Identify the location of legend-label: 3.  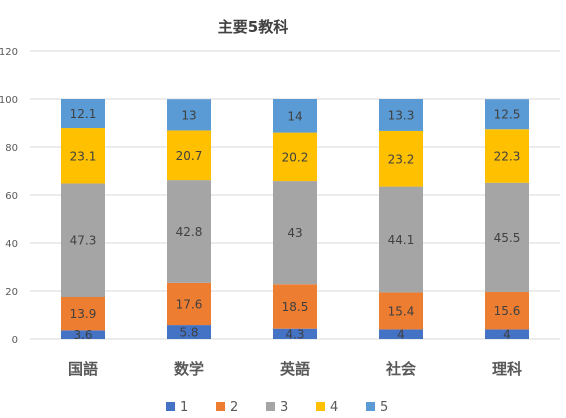
(284, 407).